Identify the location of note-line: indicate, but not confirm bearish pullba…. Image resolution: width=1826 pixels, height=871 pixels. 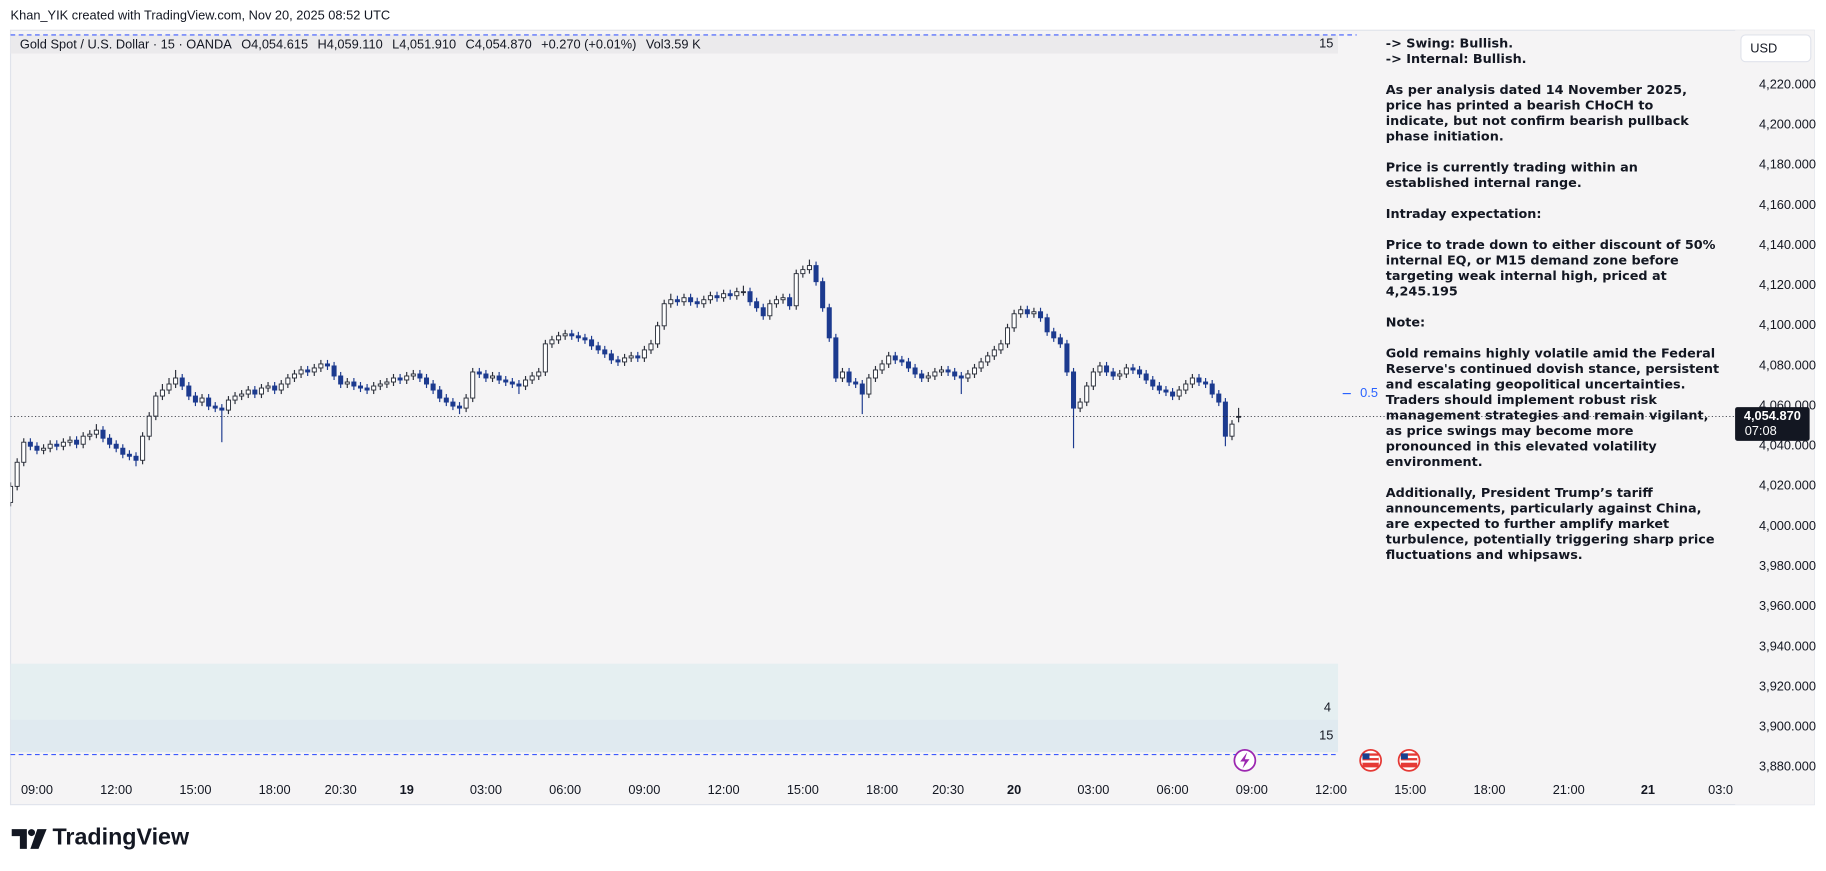
(1538, 121).